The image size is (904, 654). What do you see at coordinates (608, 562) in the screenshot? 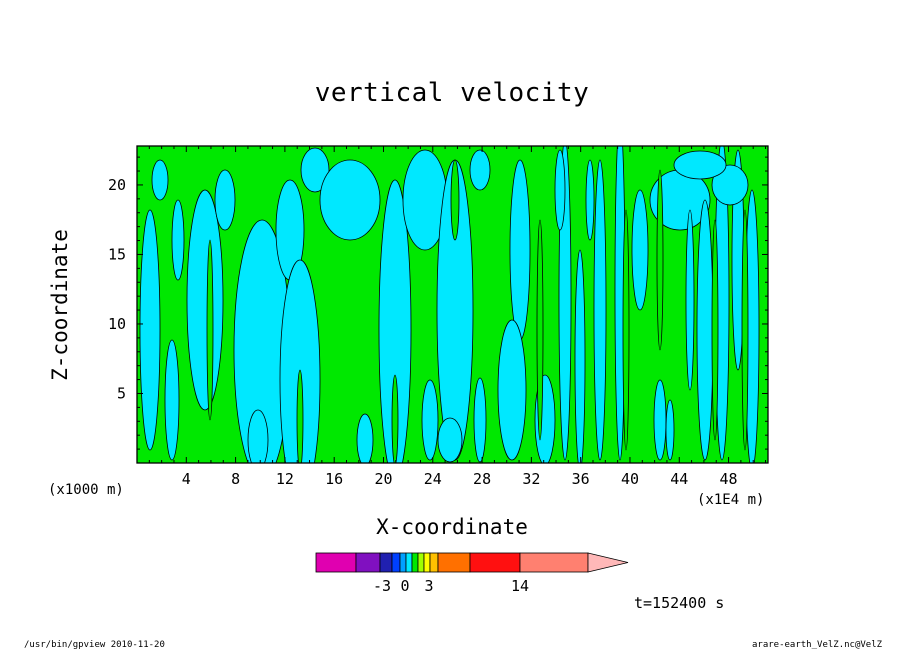
I see `colorbar-arrow` at bounding box center [608, 562].